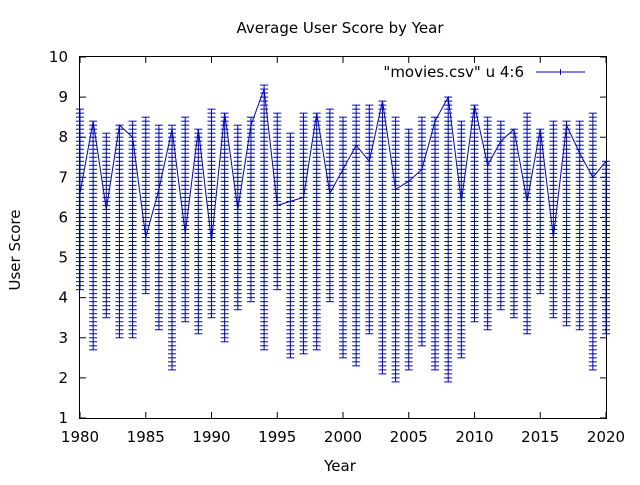  Describe the element at coordinates (540, 437) in the screenshot. I see `x-tick-label: 2015` at that location.